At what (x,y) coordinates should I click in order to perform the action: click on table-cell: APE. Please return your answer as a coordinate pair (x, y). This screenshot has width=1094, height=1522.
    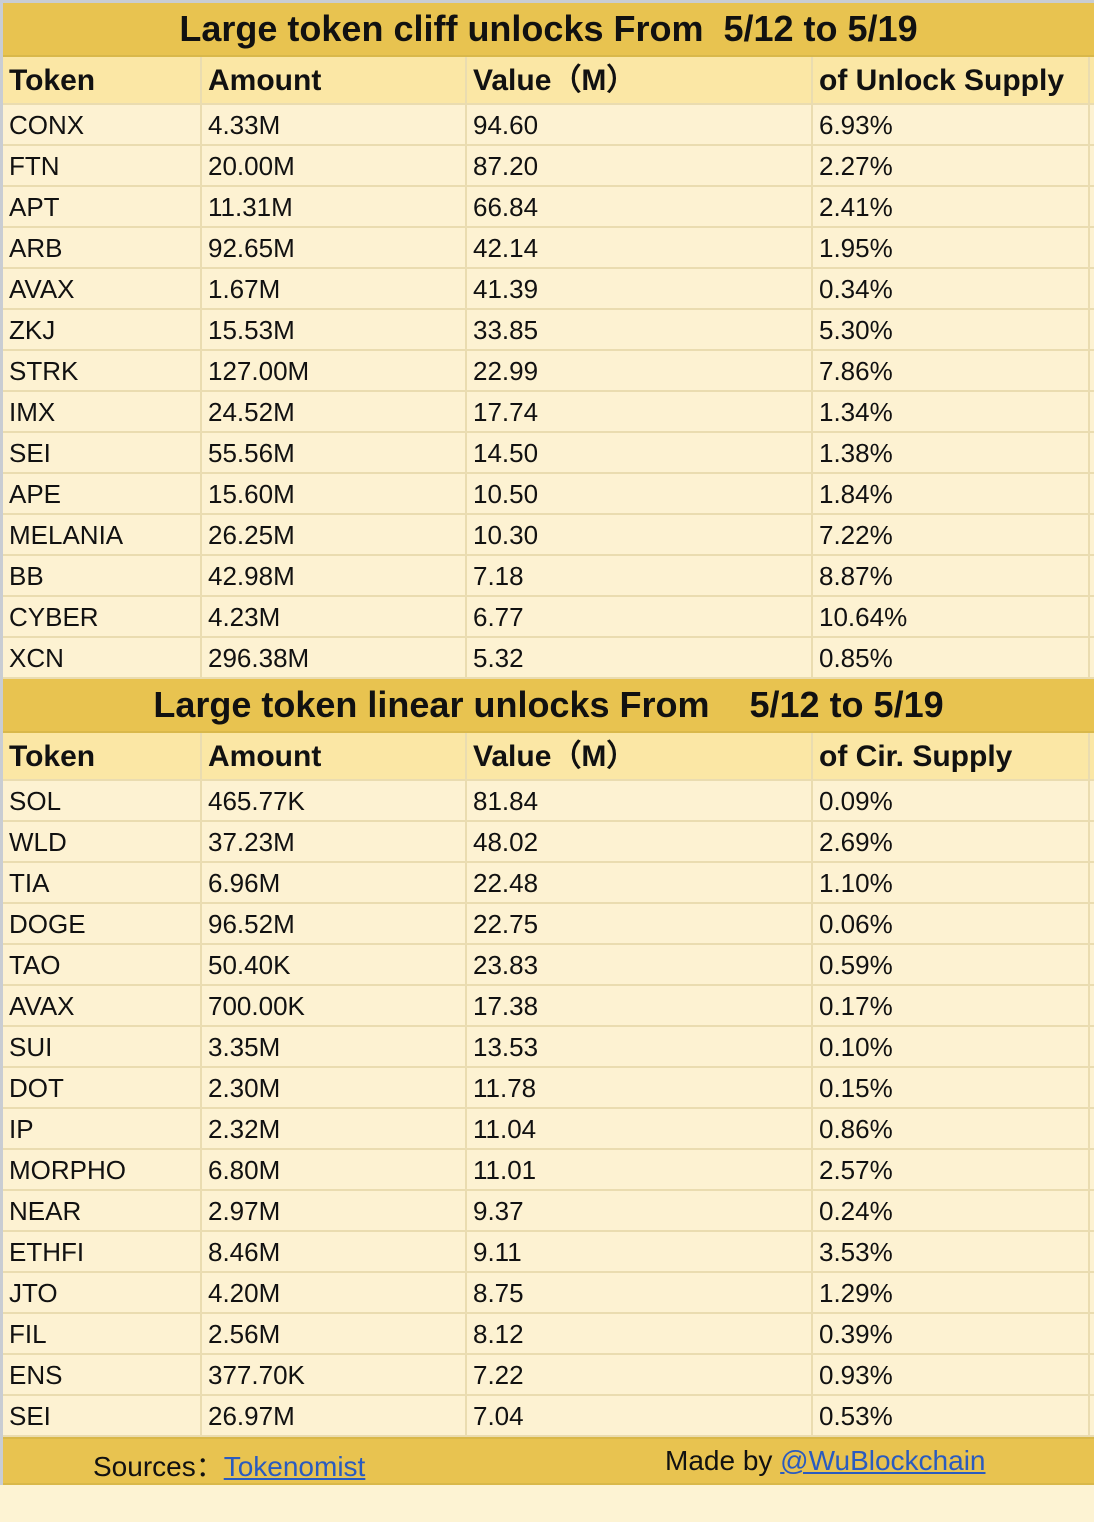
    Looking at the image, I should click on (102, 494).